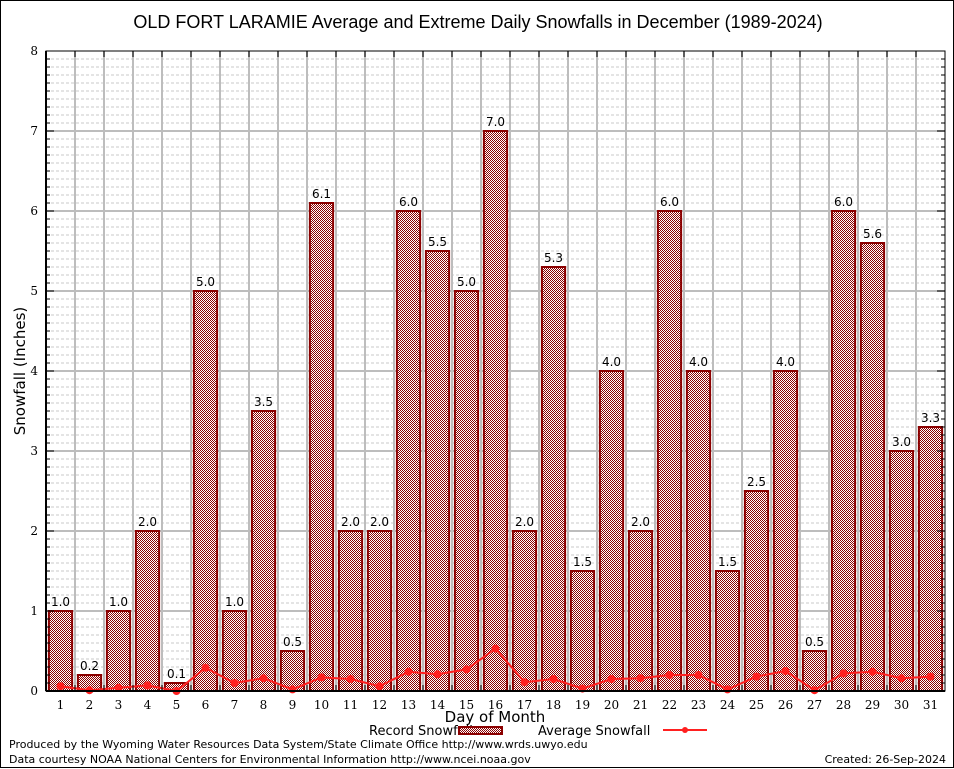  I want to click on y-tick-labels: 0 1 2 3 4 5 6 7 8, so click(34, 371).